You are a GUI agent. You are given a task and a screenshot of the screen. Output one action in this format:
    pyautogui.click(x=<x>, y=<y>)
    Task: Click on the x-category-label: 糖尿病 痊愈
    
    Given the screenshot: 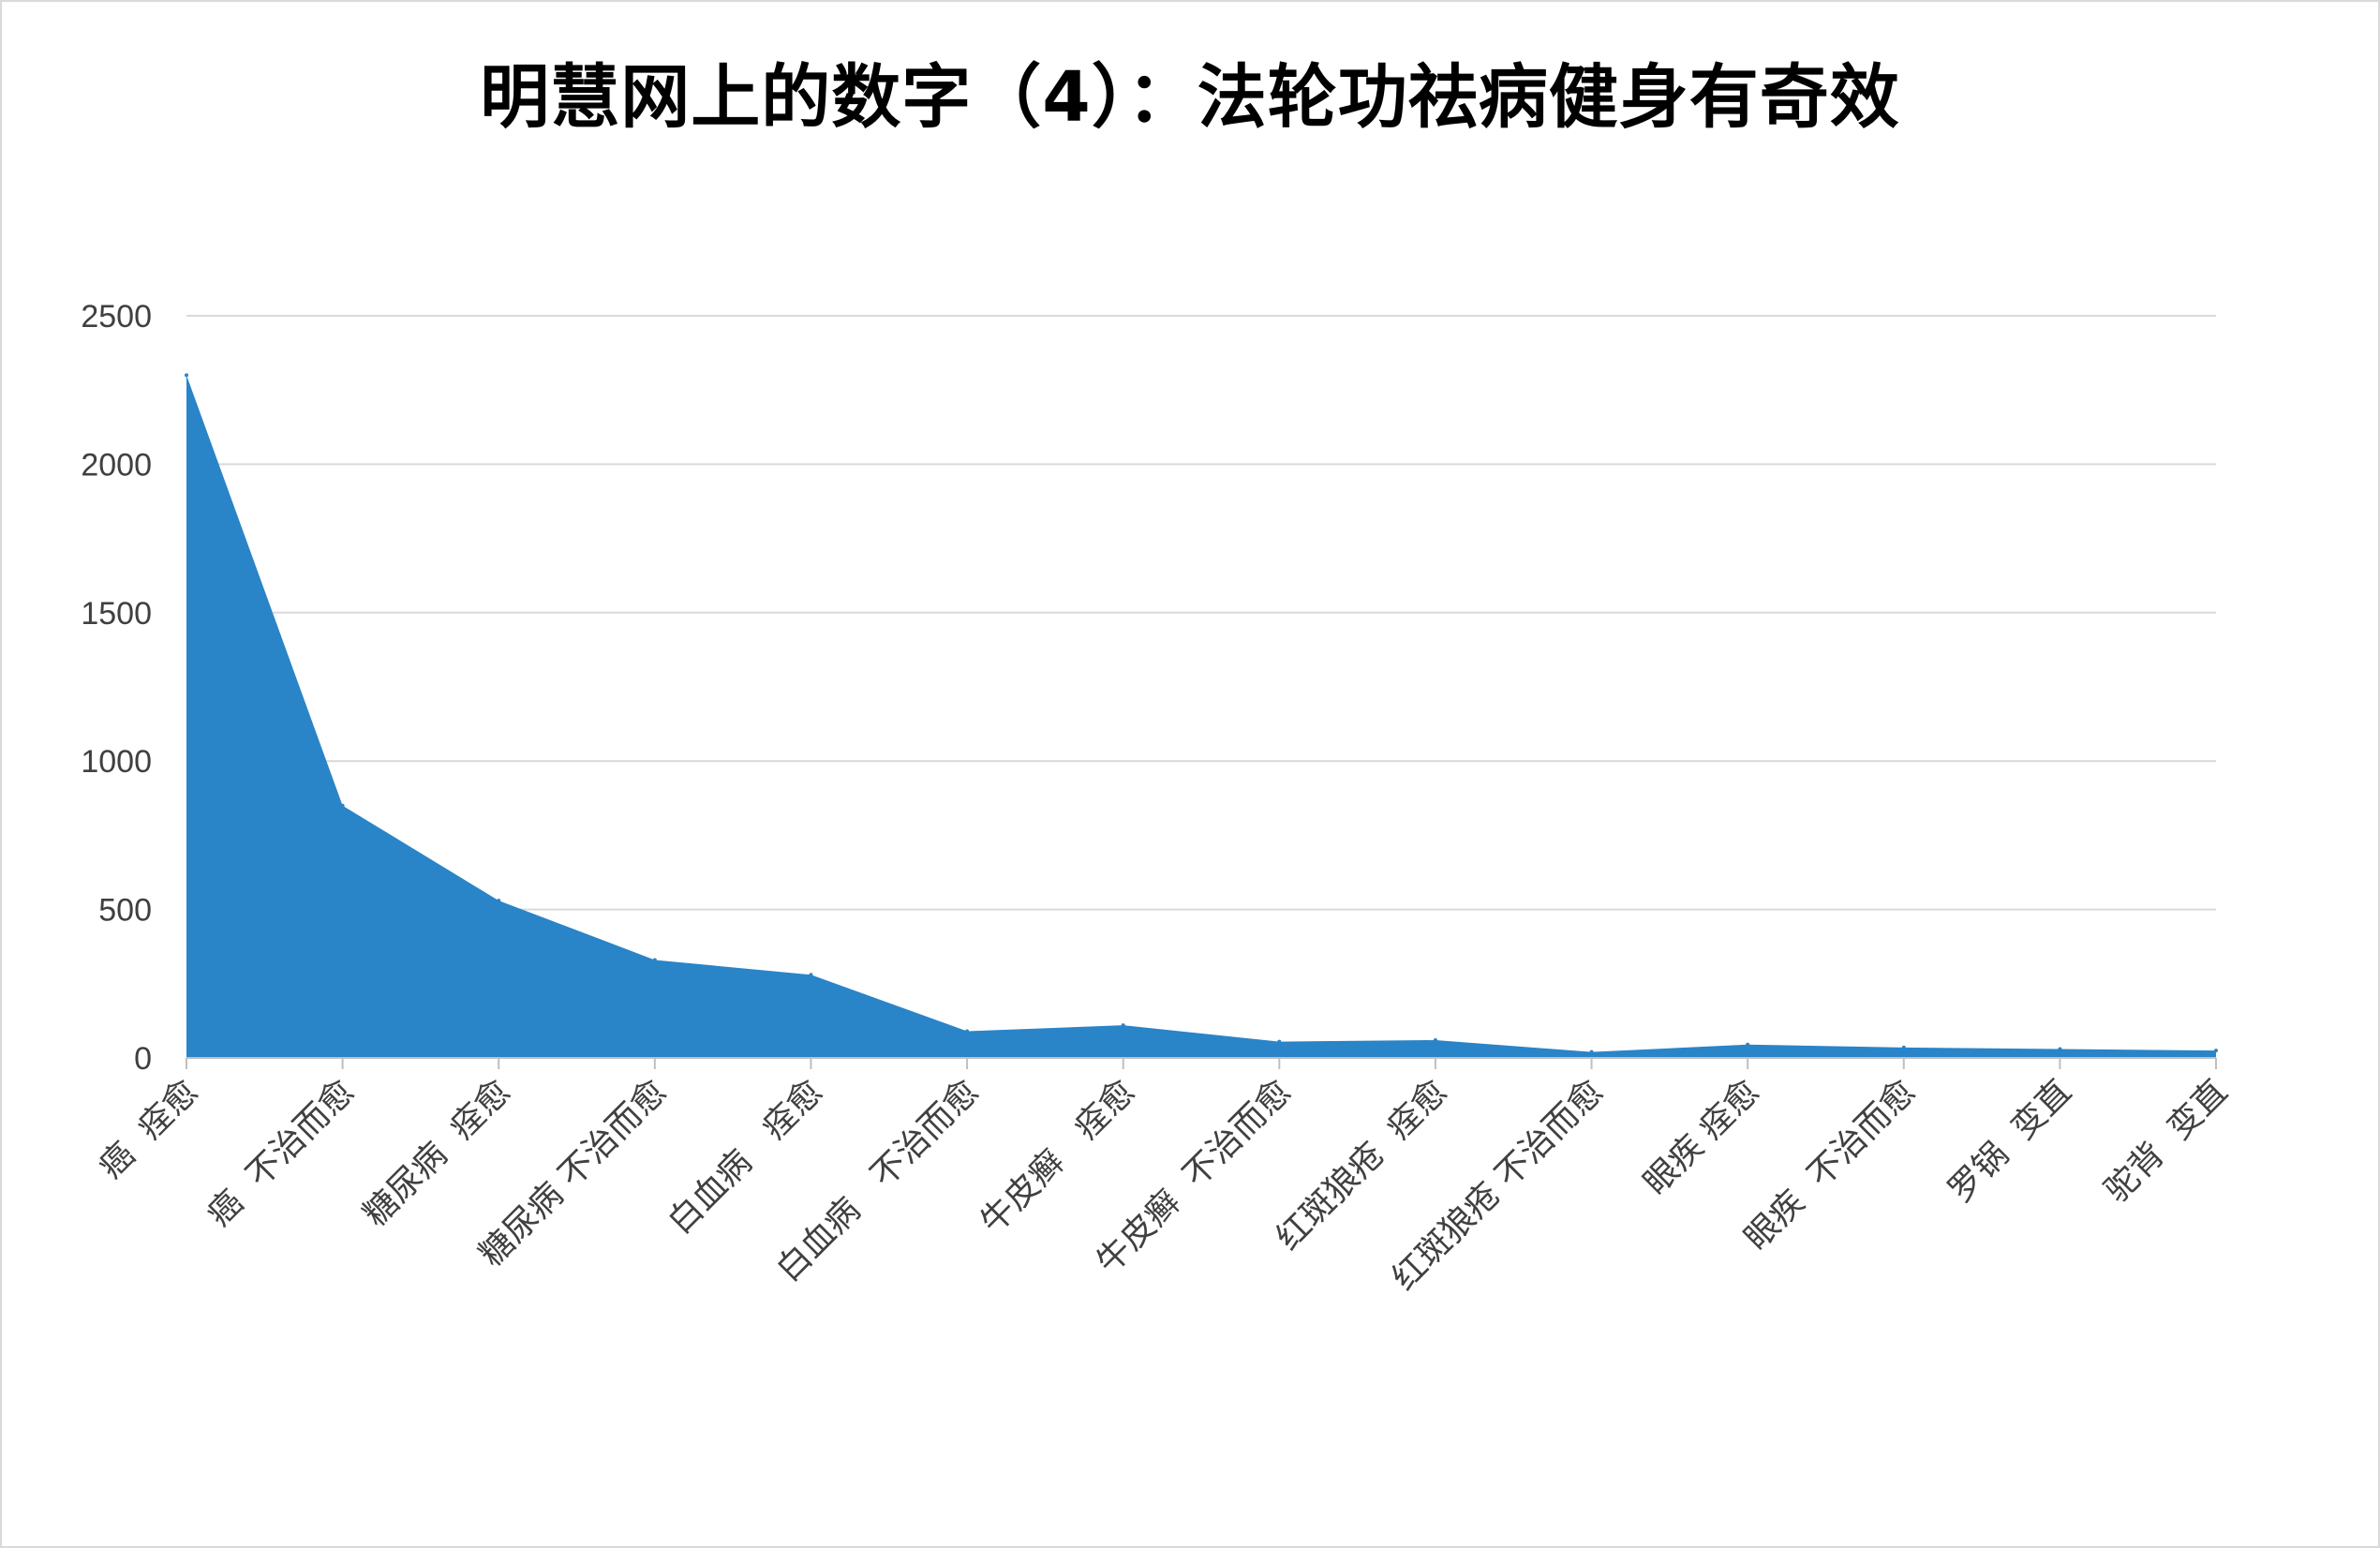 What is the action you would take?
    pyautogui.click(x=436, y=1153)
    